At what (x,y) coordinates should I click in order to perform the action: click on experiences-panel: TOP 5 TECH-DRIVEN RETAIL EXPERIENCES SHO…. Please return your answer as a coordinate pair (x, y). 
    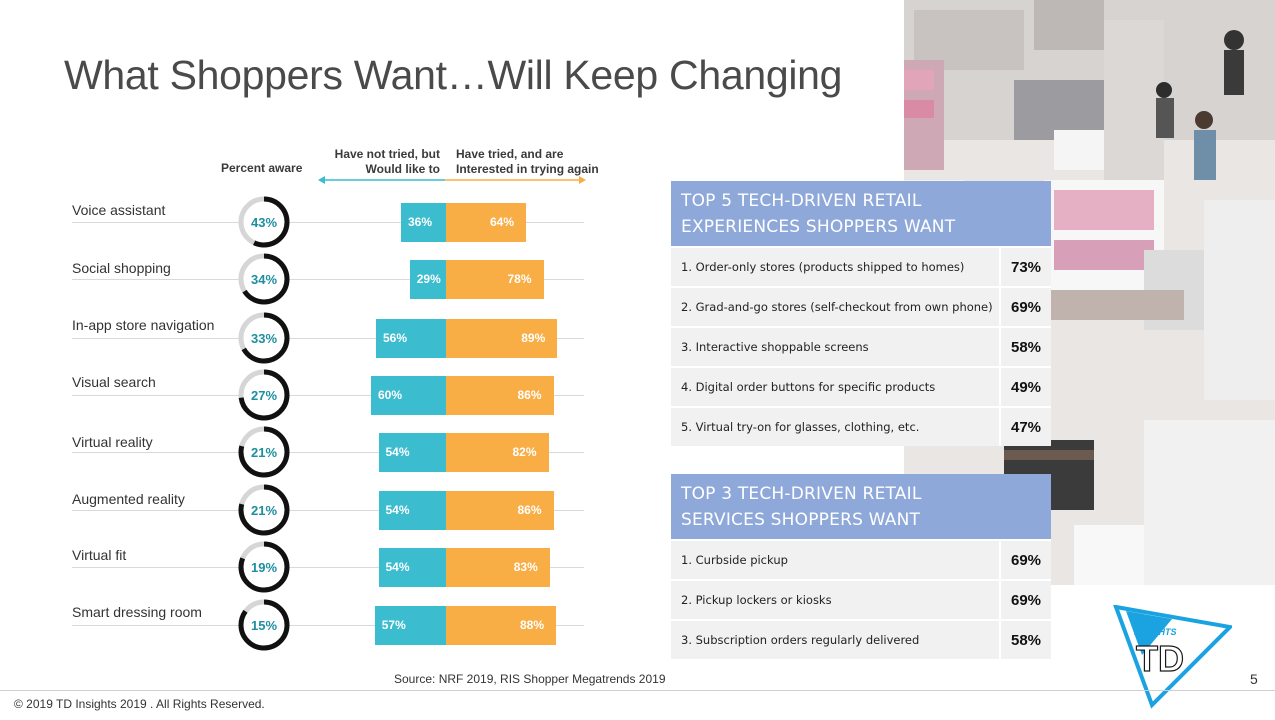
    Looking at the image, I should click on (861, 313).